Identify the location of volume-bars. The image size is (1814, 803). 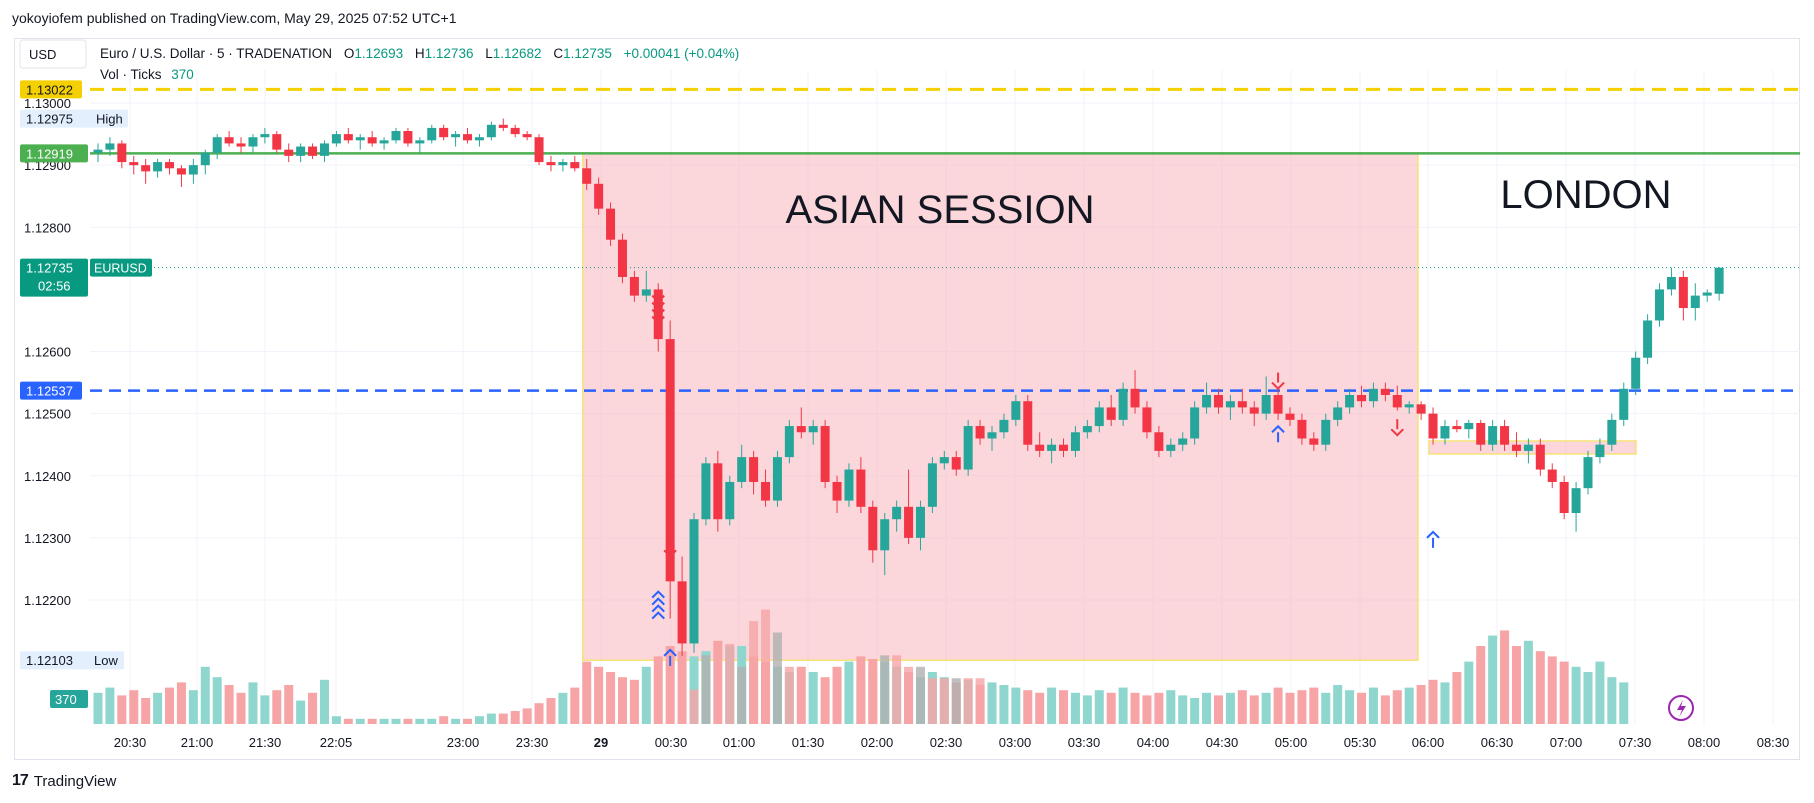
(861, 666).